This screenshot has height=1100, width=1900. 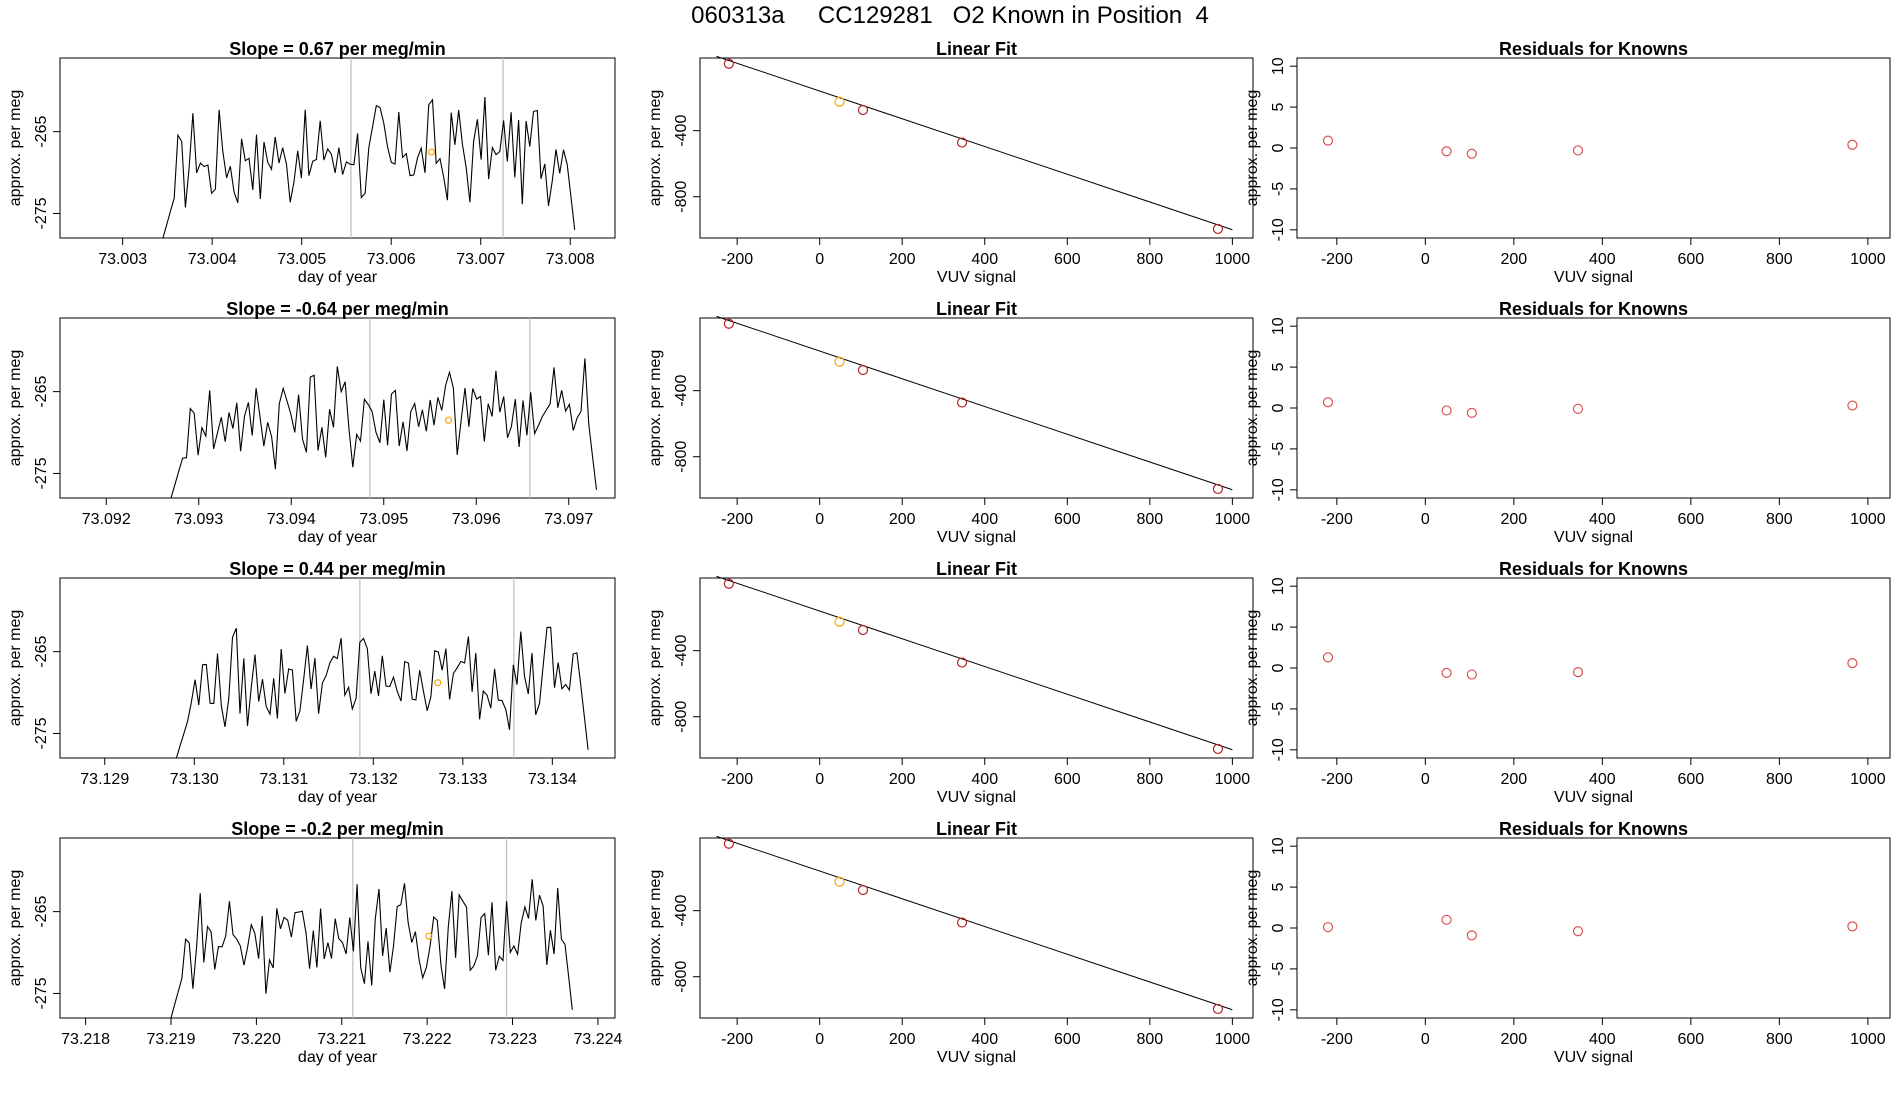 I want to click on x-tick-label: 73.131, so click(x=283, y=779).